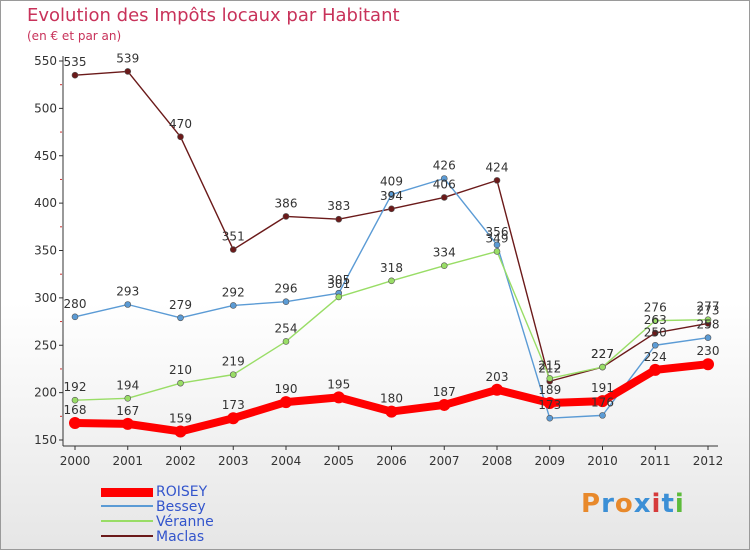  I want to click on data-label-vranne: 215, so click(549, 365).